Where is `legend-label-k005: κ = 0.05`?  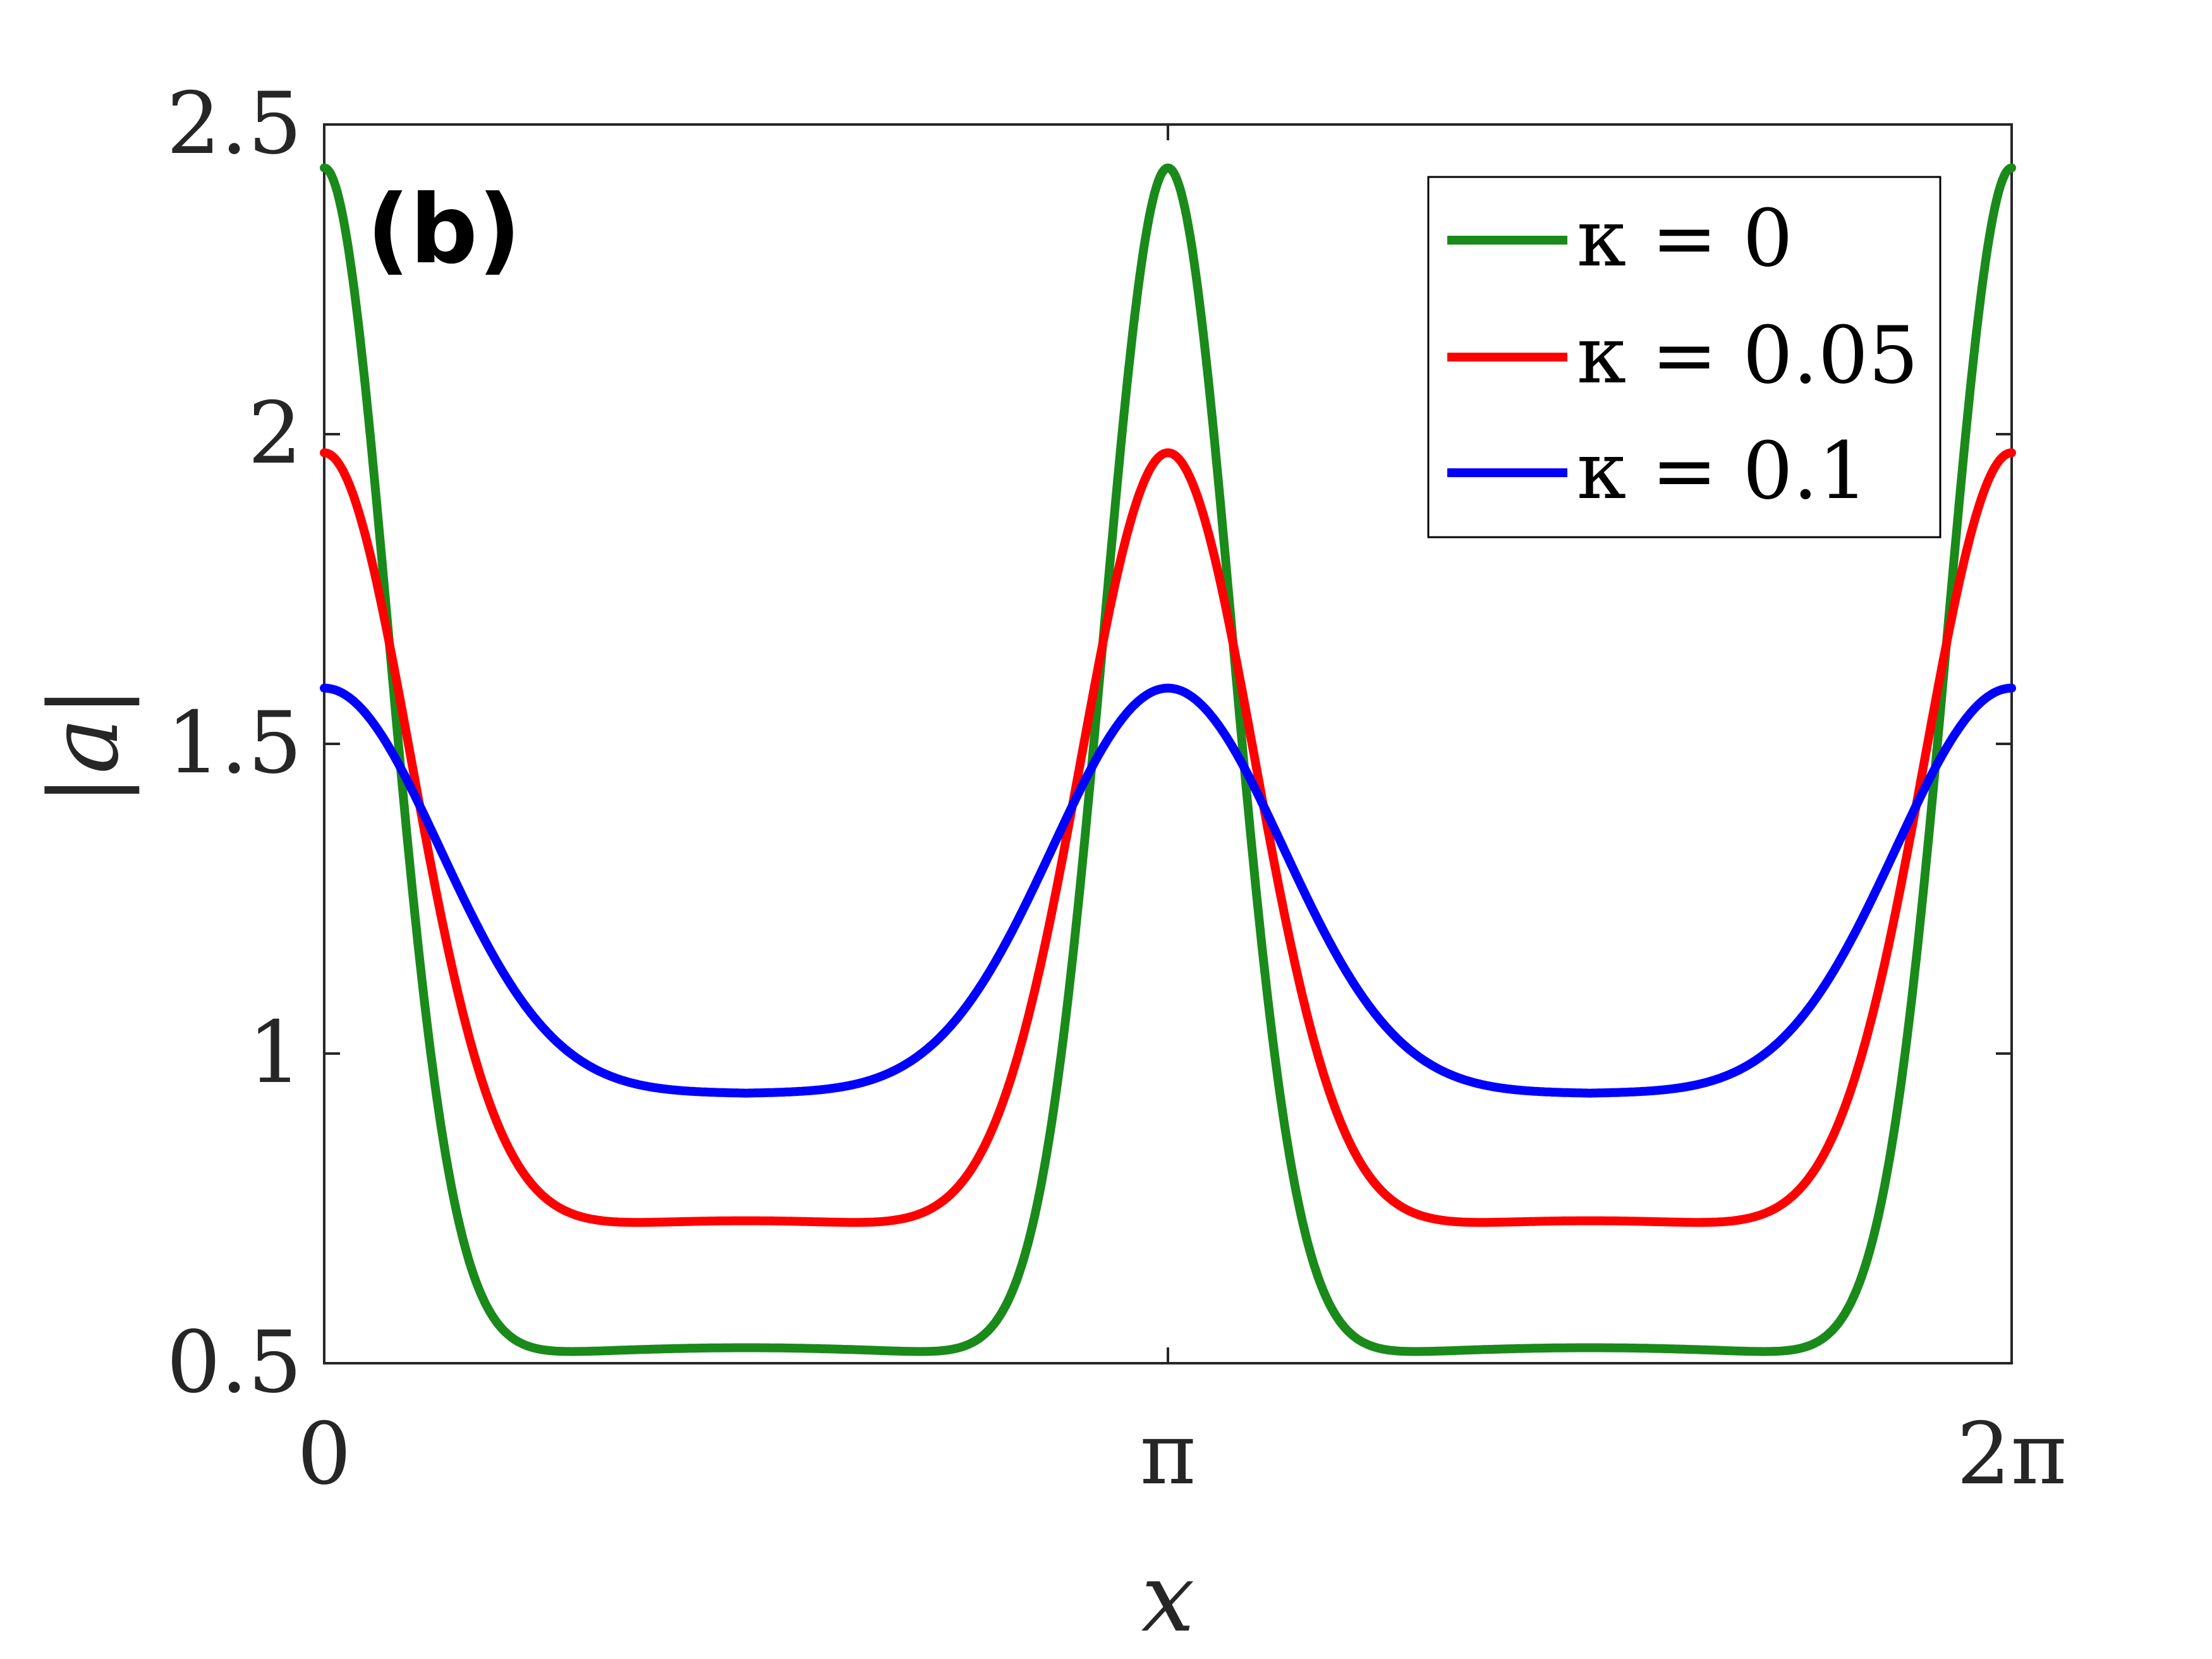 legend-label-k005: κ = 0.05 is located at coordinates (1748, 355).